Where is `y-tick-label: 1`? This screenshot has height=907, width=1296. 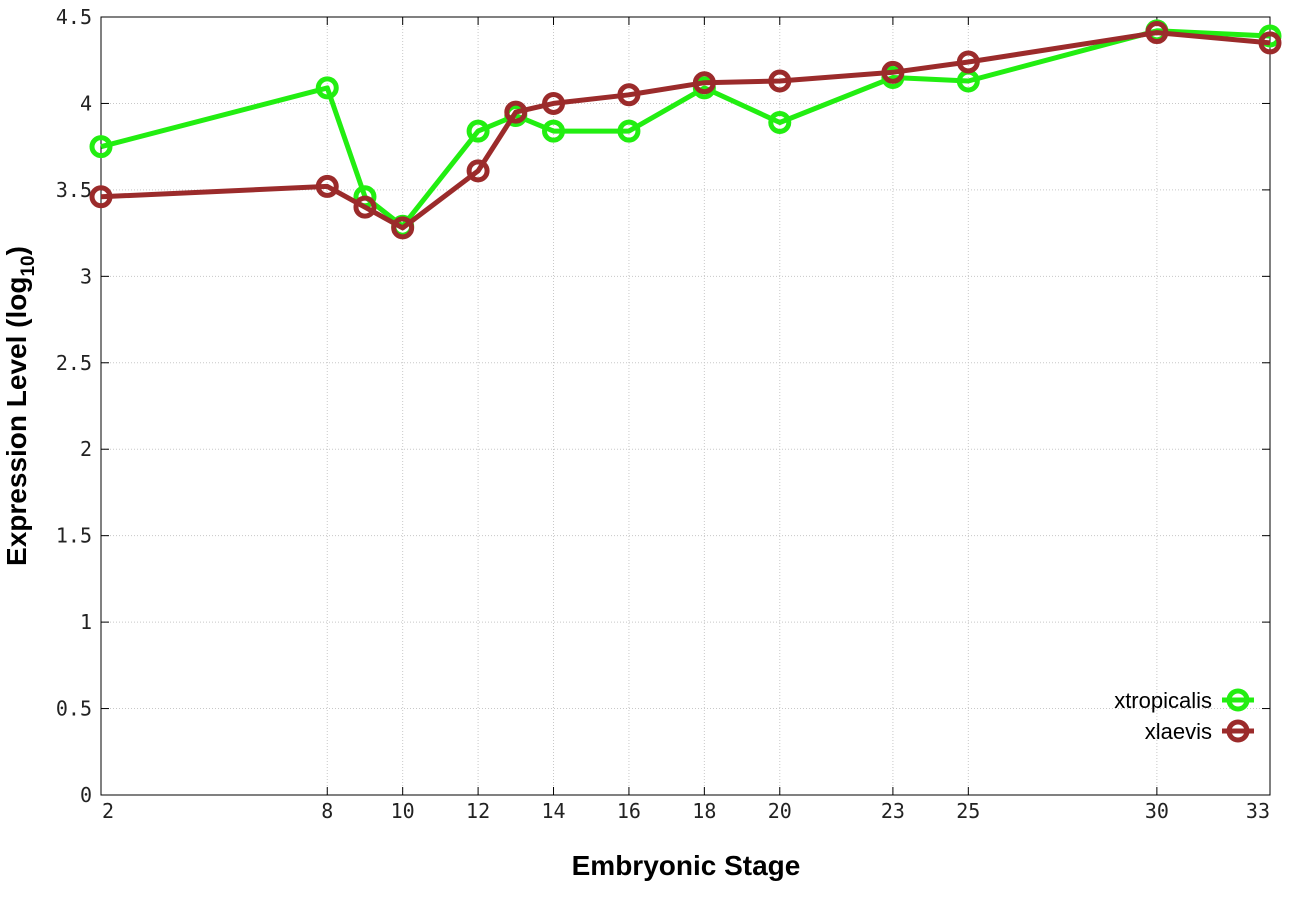
y-tick-label: 1 is located at coordinates (86, 622).